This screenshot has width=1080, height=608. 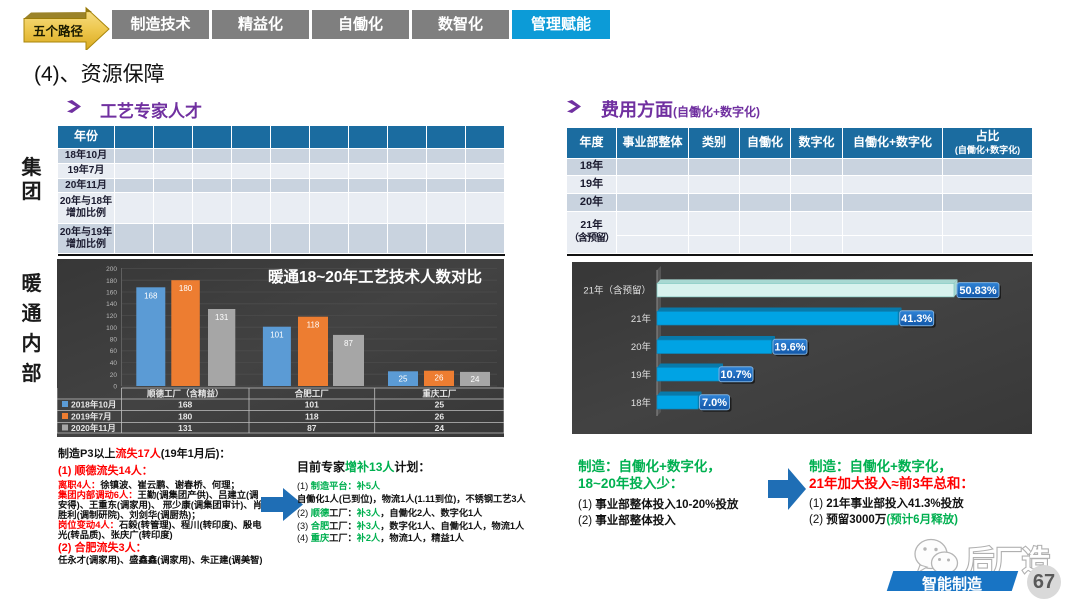 What do you see at coordinates (58, 31) in the screenshot?
I see `svg-text: 五个路径` at bounding box center [58, 31].